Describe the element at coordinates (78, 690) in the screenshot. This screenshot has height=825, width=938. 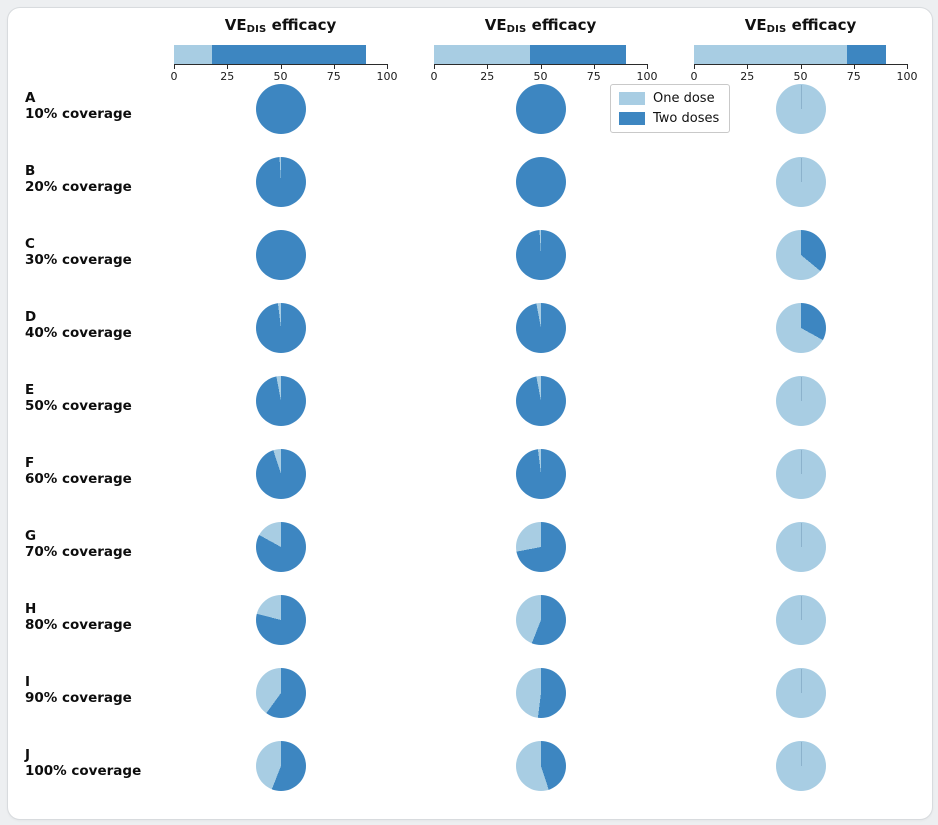
I see `row-label-i: I 90% coverage` at that location.